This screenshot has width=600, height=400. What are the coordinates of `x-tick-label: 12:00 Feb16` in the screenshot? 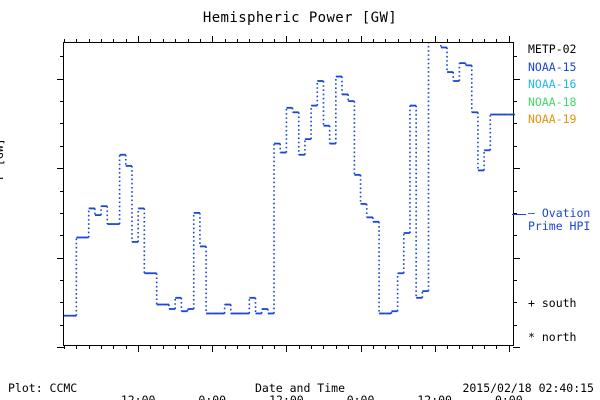 It's located at (286, 396).